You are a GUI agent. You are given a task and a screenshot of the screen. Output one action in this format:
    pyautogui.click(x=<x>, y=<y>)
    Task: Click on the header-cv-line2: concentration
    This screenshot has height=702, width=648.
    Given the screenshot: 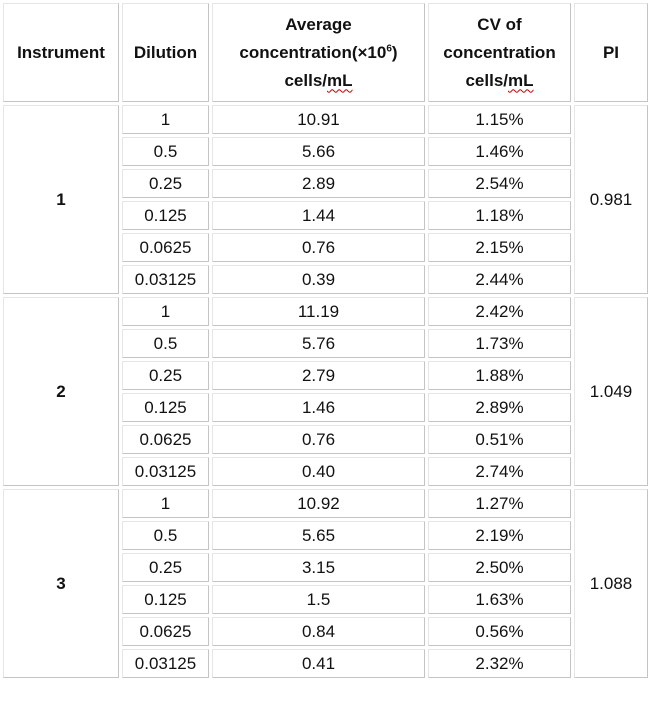 What is the action you would take?
    pyautogui.click(x=499, y=52)
    